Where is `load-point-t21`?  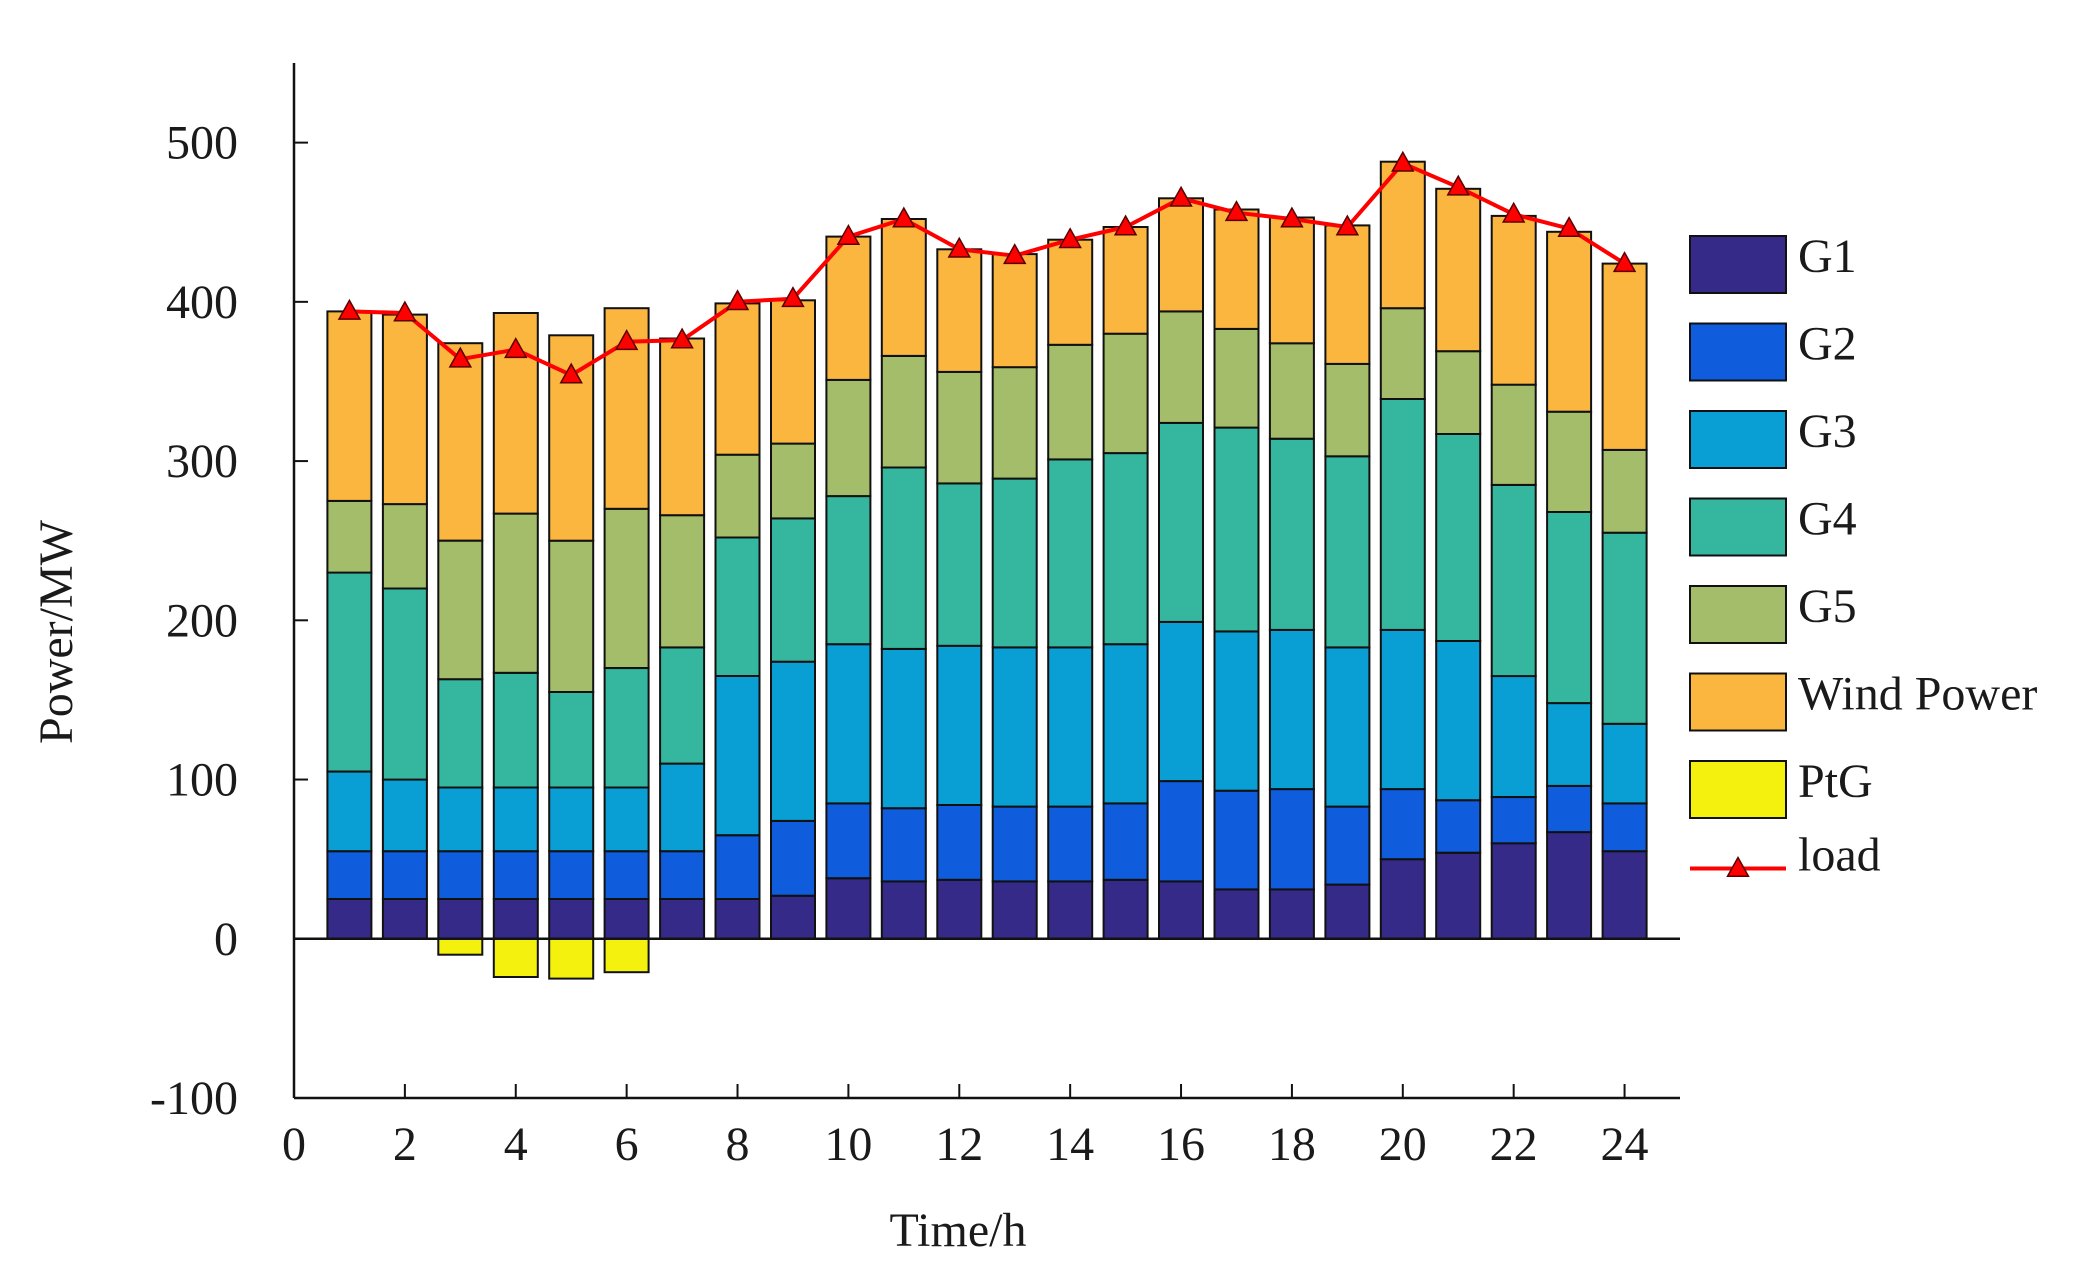 load-point-t21 is located at coordinates (1458, 185).